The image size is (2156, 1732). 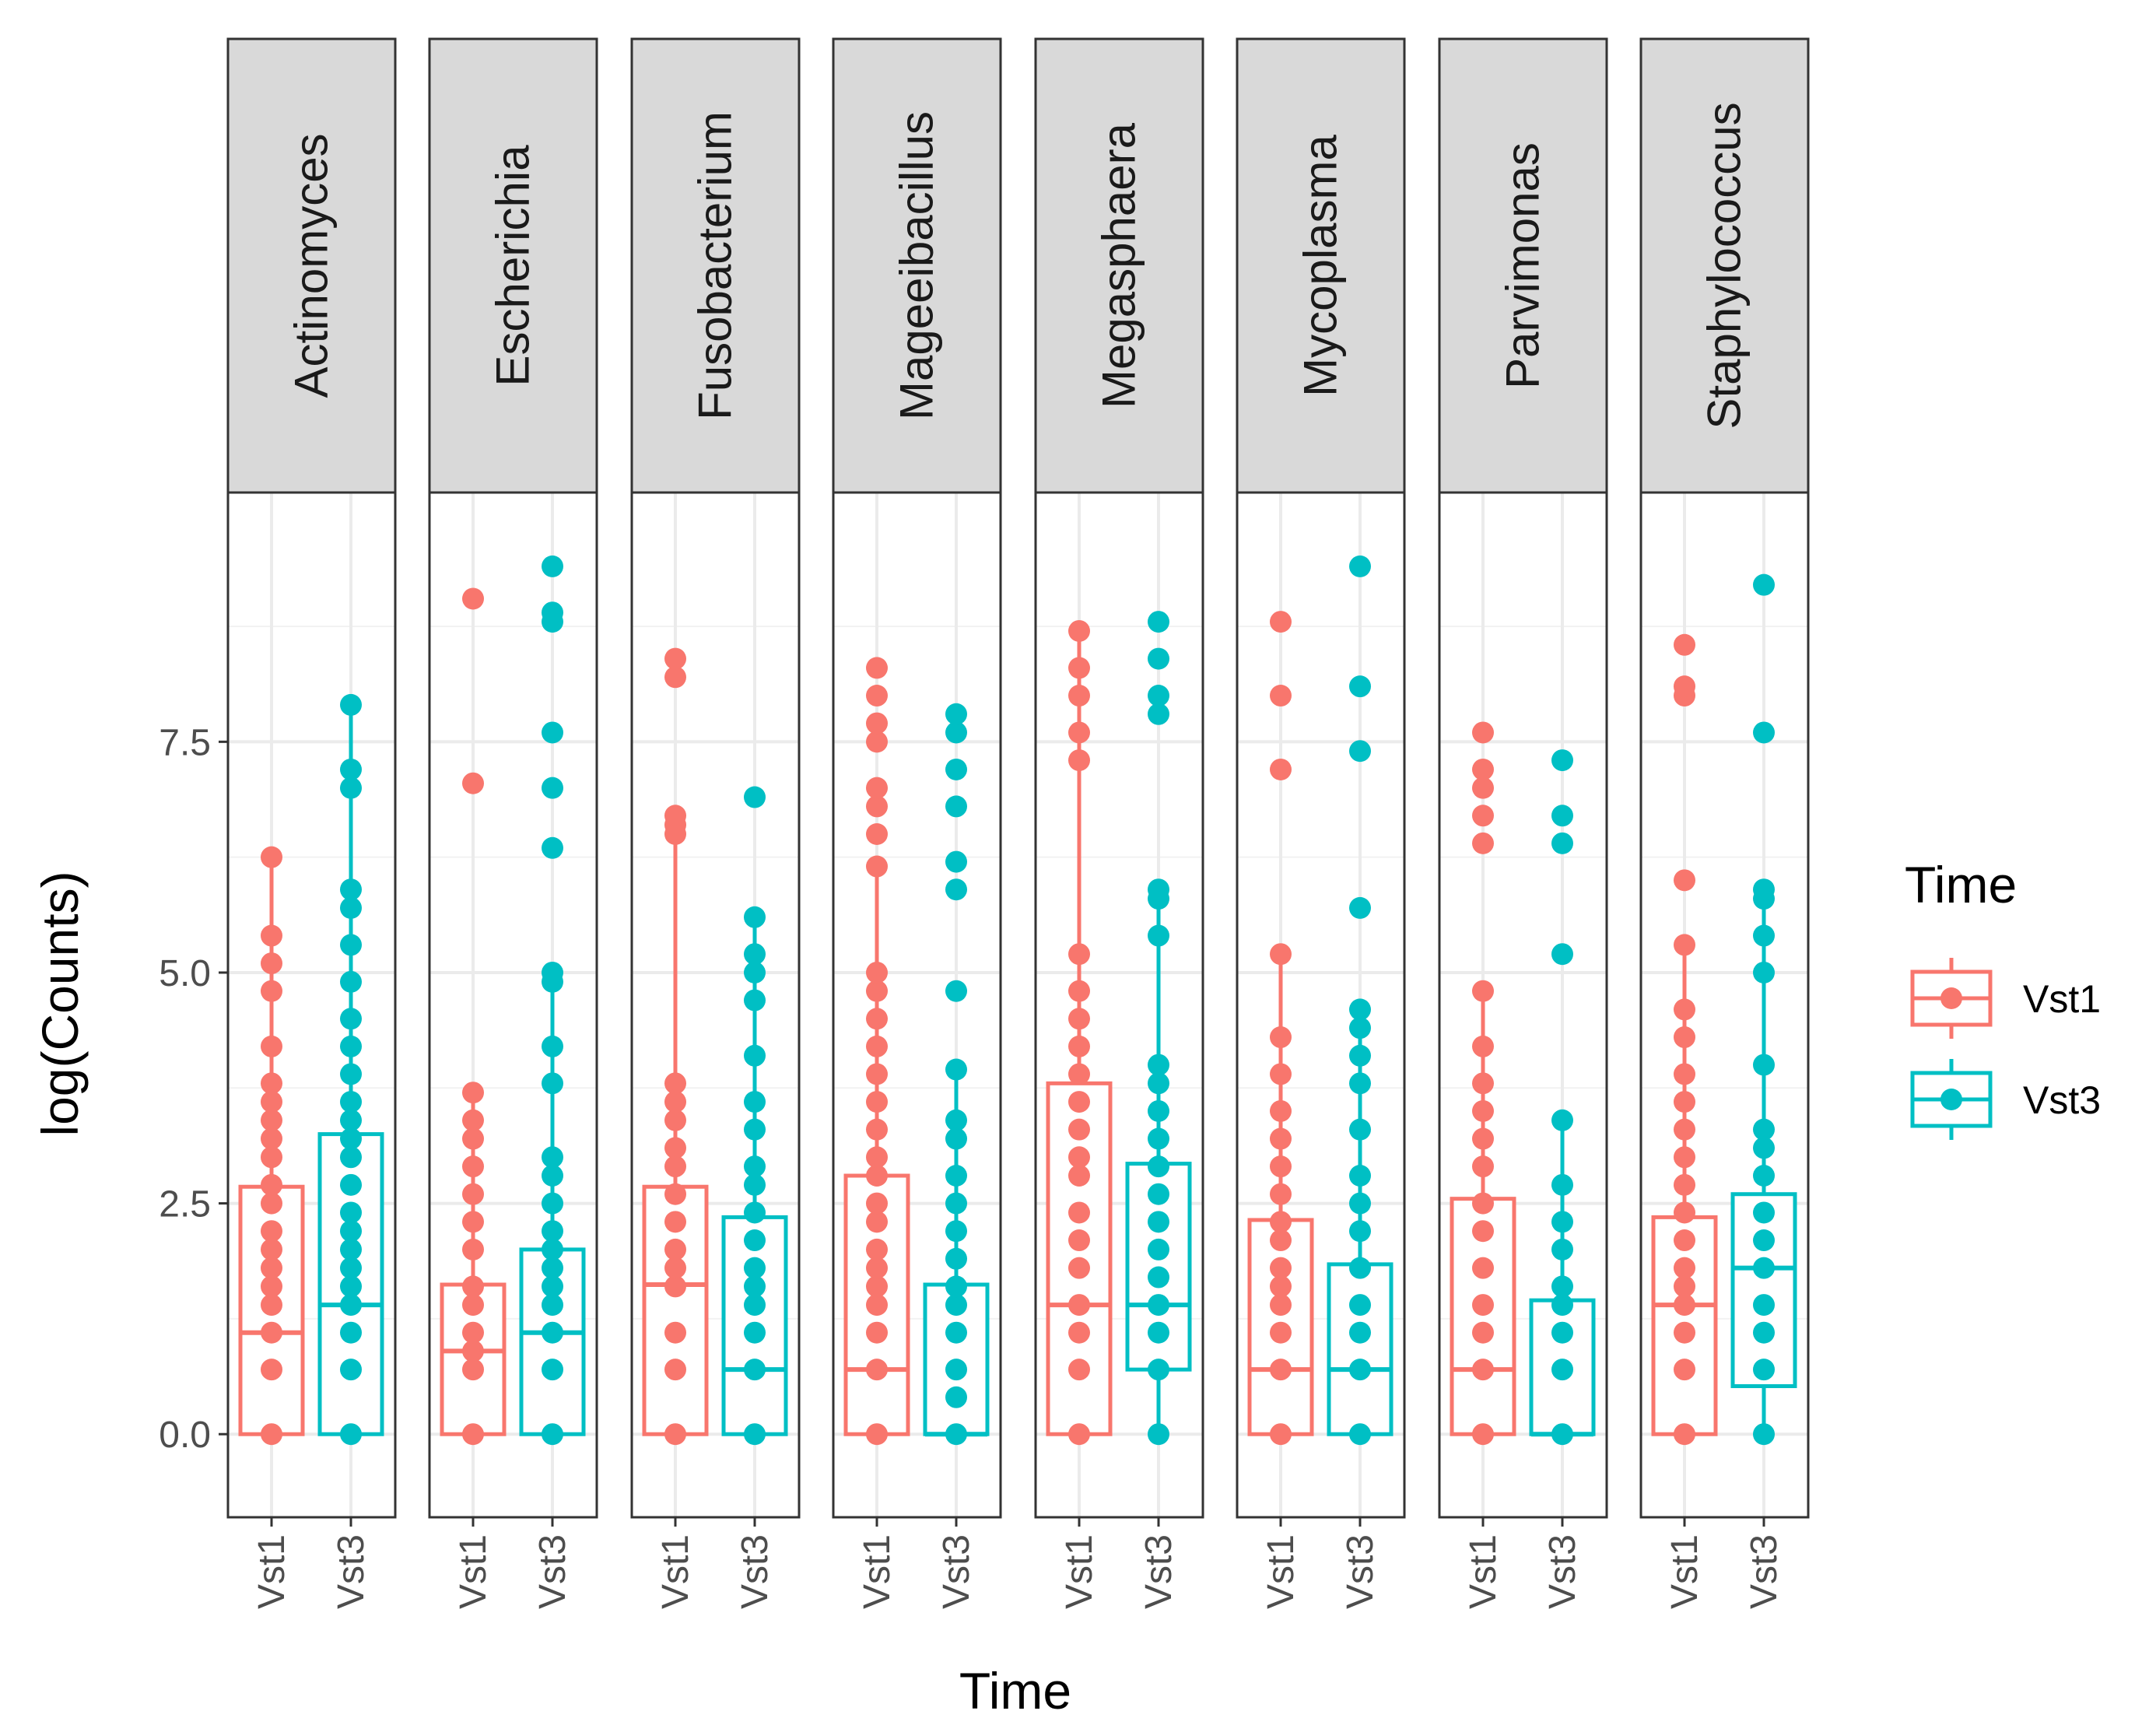 What do you see at coordinates (1523, 265) in the screenshot?
I see `facet-strip-label: Parvimonas` at bounding box center [1523, 265].